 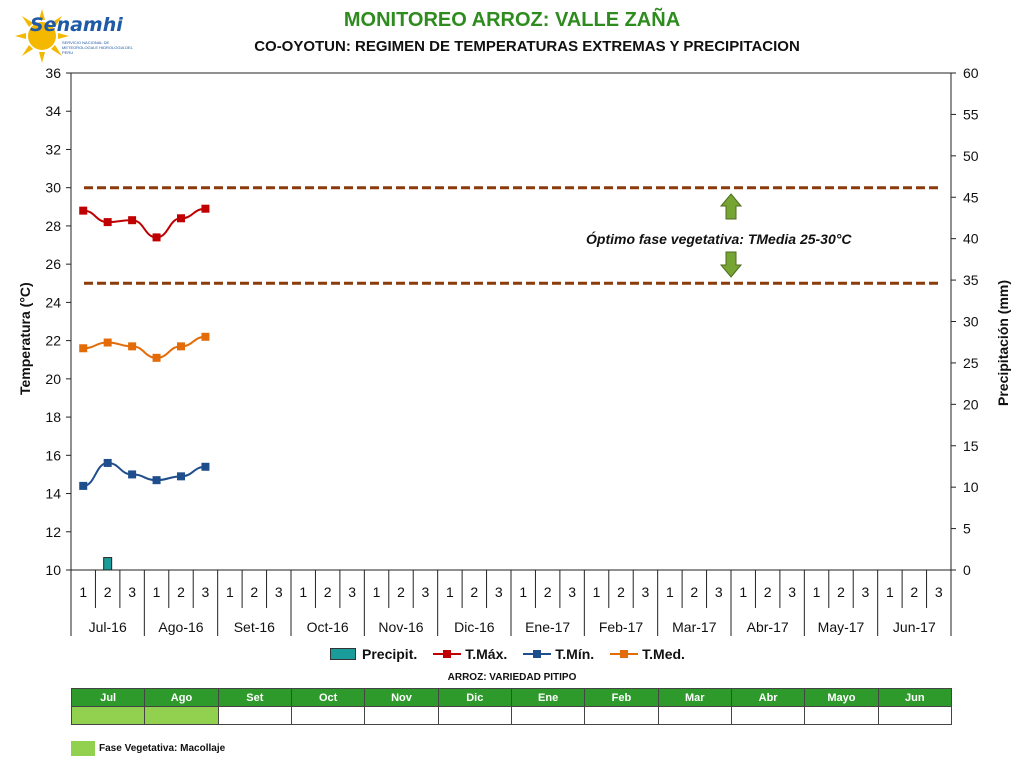 What do you see at coordinates (83, 748) in the screenshot?
I see `phase-legend-swatch` at bounding box center [83, 748].